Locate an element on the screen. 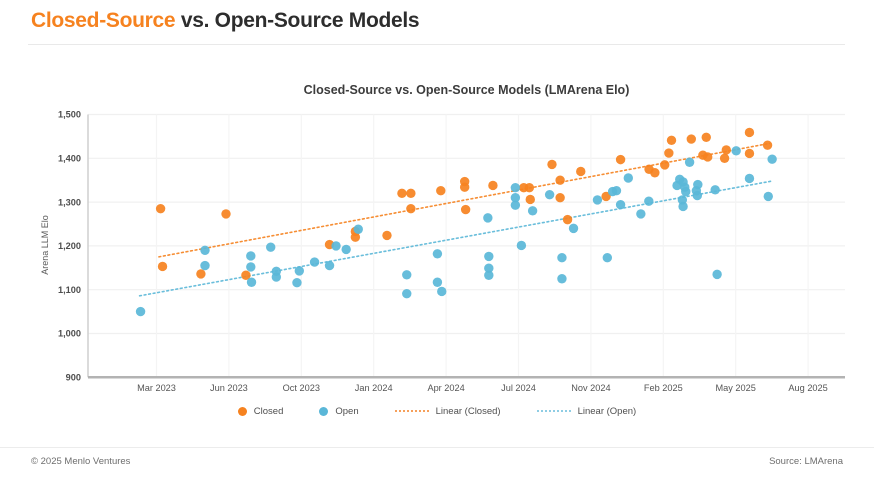 Image resolution: width=874 pixels, height=486 pixels. y-tick-label: 1,300 is located at coordinates (69, 202).